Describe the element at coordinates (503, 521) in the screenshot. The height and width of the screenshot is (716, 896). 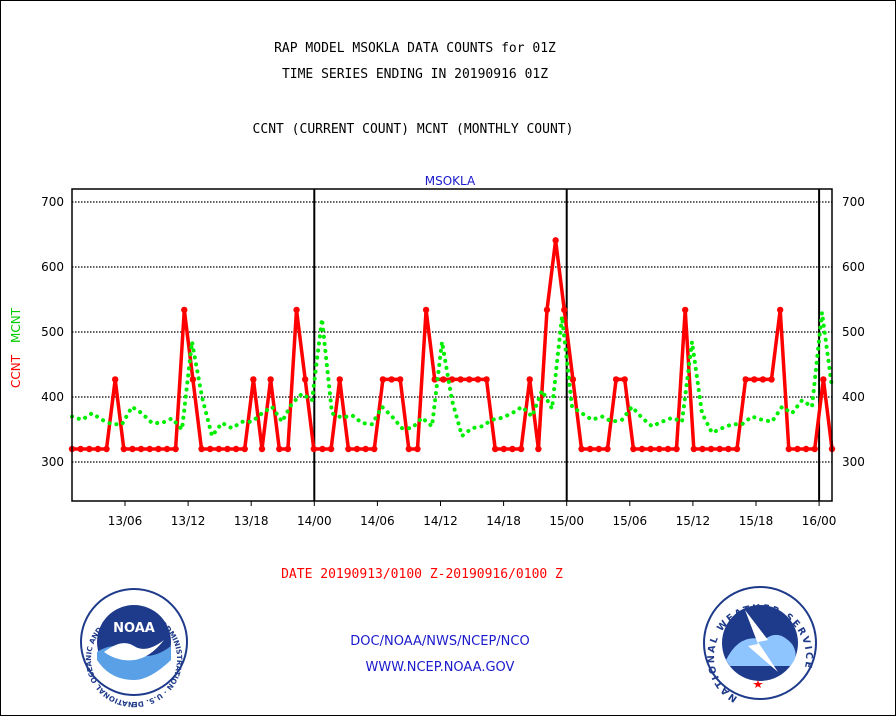
I see `x-tick-label-14-18: 14/18` at that location.